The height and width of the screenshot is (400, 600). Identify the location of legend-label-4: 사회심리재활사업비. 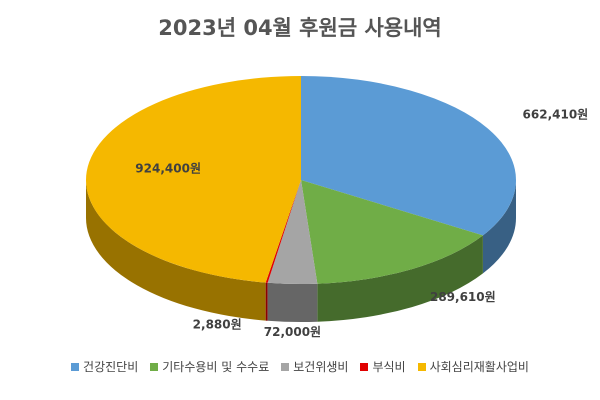
(479, 367).